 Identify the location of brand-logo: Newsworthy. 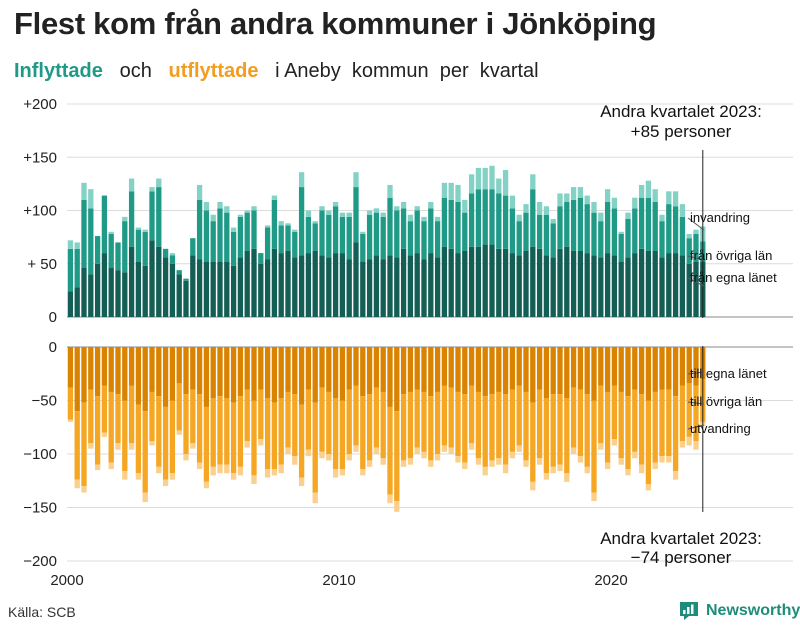
(739, 611).